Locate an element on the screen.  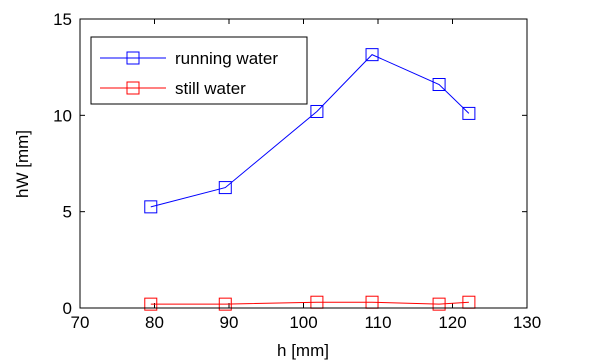
y-tick-label: 15 is located at coordinates (62, 19).